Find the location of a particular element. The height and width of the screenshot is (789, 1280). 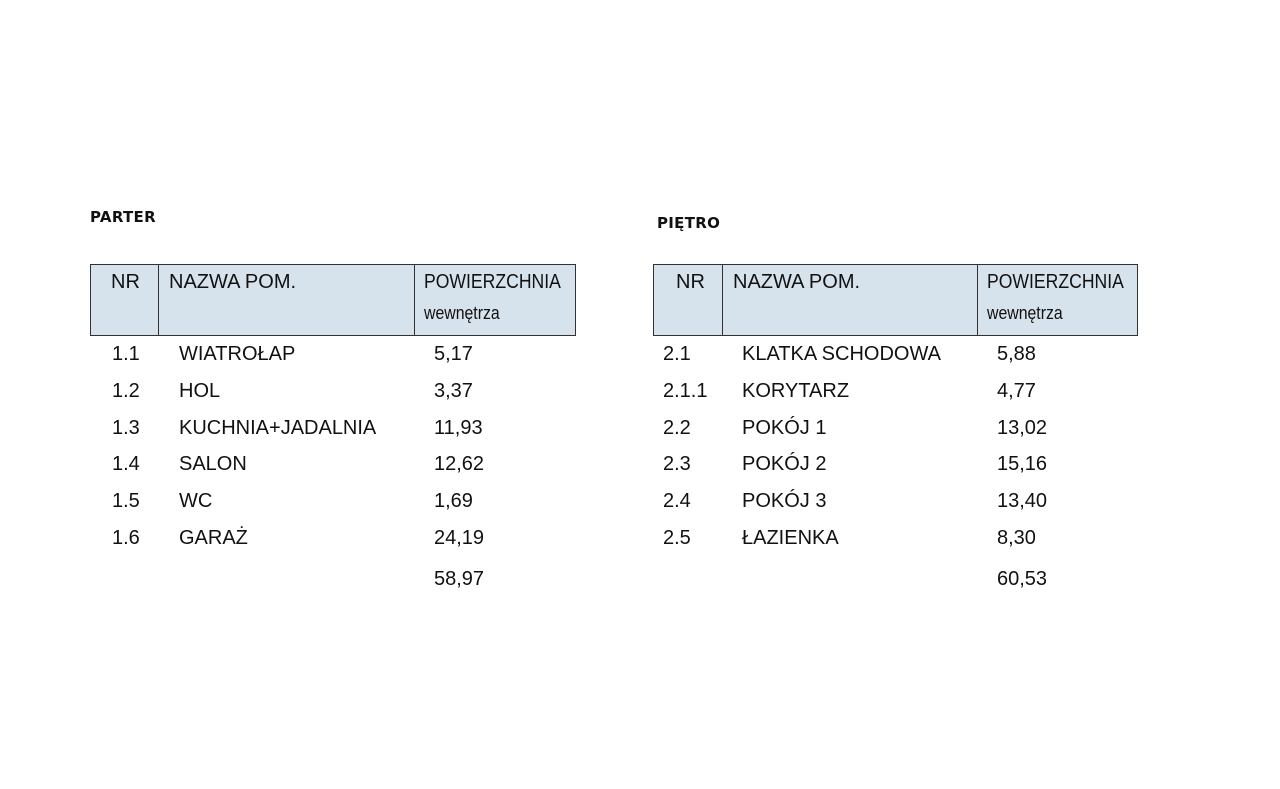

section-title: PARTER is located at coordinates (123, 217).